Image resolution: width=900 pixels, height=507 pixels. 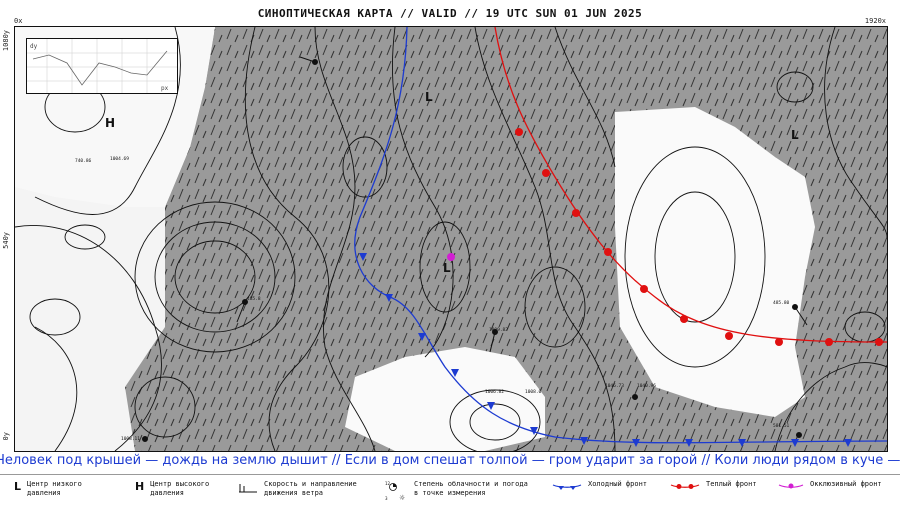 I want to click on legend-warm-front: Теплый фронт, so click(x=713, y=485).